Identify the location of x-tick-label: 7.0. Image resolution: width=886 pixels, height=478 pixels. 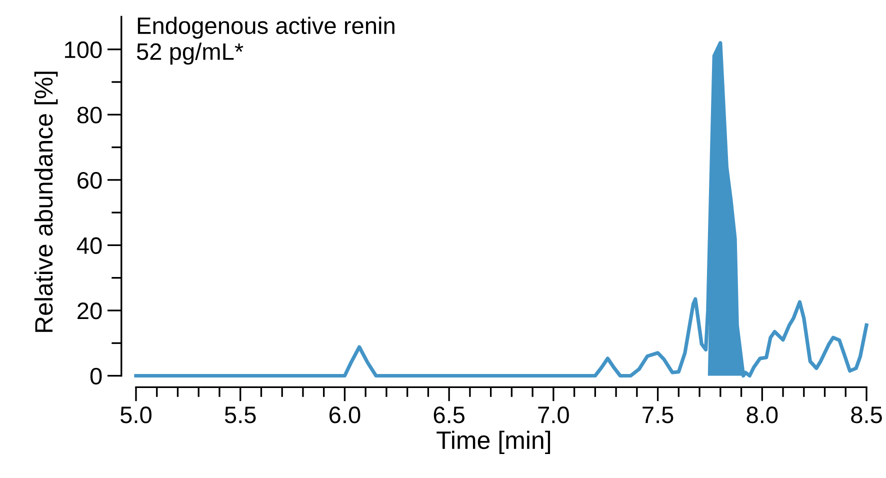
(553, 415).